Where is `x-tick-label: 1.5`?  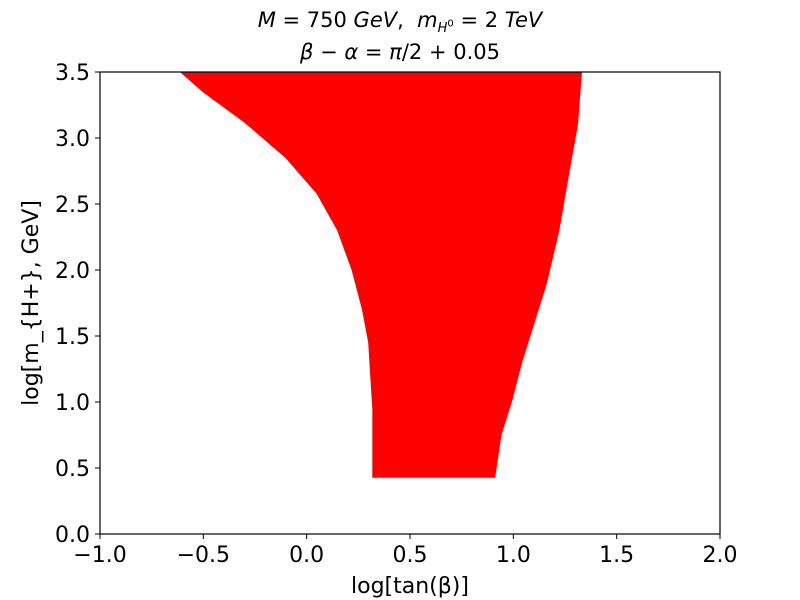 x-tick-label: 1.5 is located at coordinates (616, 555).